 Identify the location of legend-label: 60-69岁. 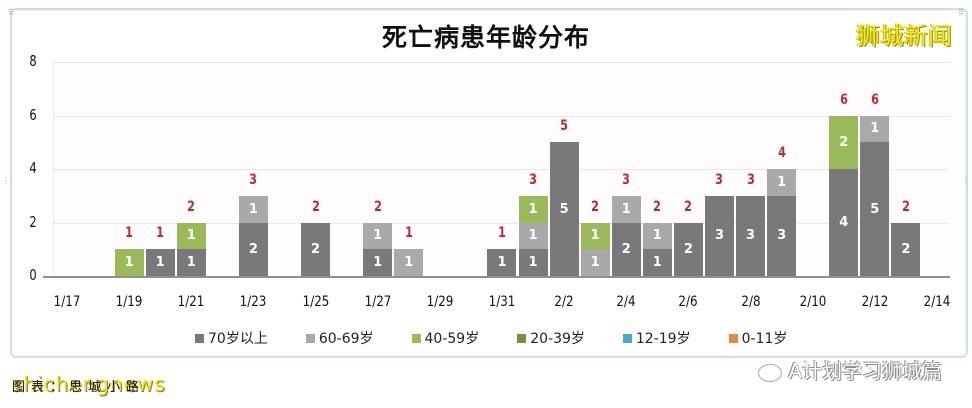
(346, 339).